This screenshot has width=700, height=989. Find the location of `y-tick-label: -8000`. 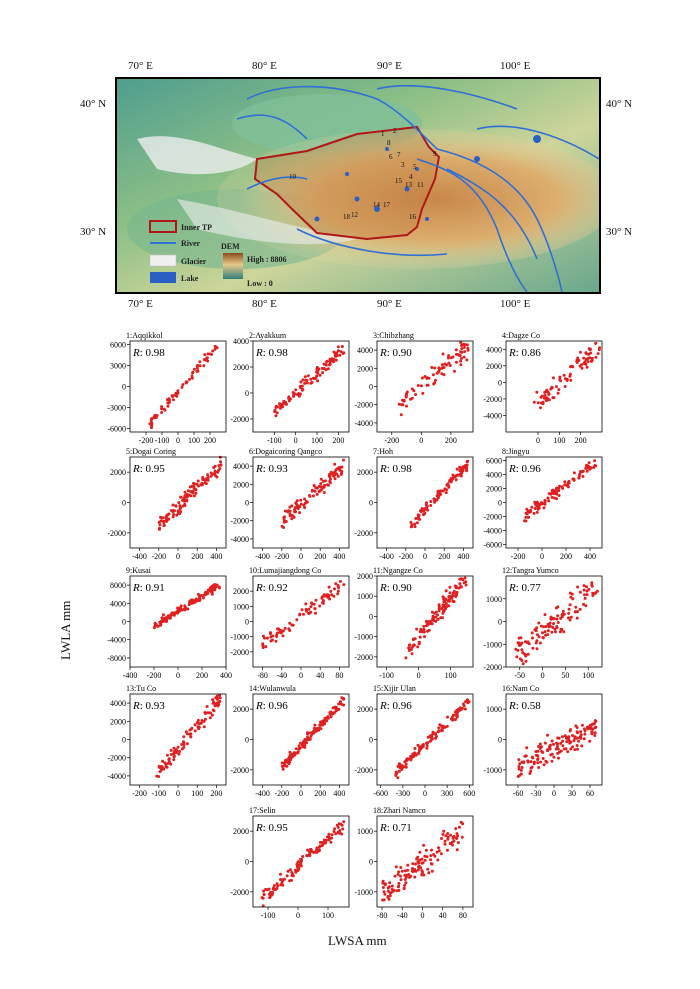

y-tick-label: -8000 is located at coordinates (116, 658).